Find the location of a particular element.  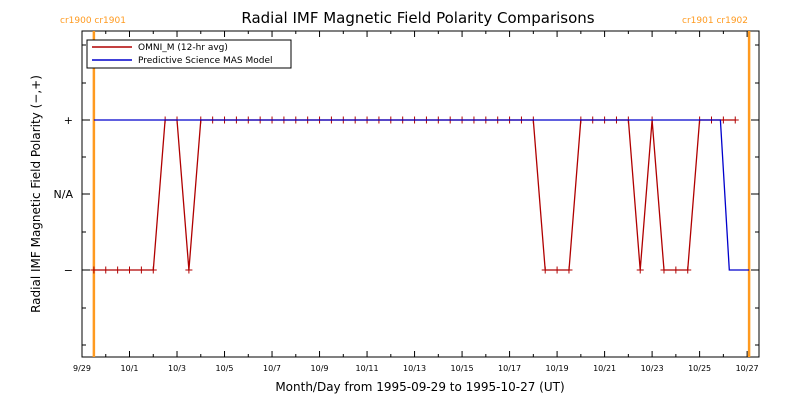

x-tick-label: 9/29 is located at coordinates (82, 368).